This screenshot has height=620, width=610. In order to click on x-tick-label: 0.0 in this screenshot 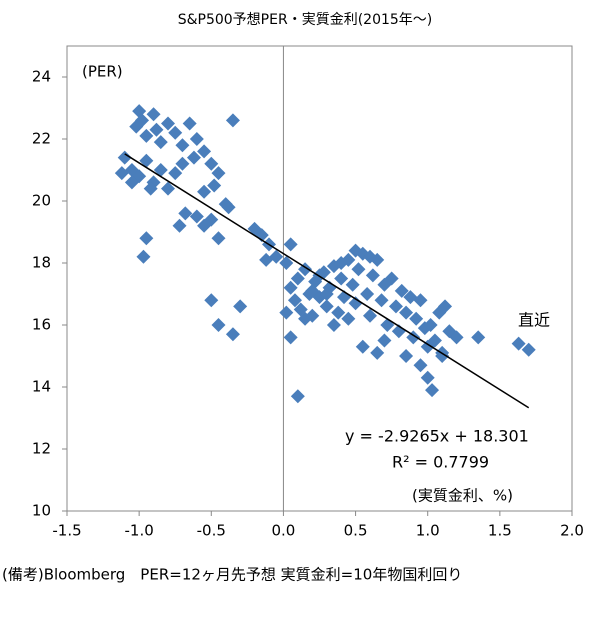, I will do `click(283, 531)`.